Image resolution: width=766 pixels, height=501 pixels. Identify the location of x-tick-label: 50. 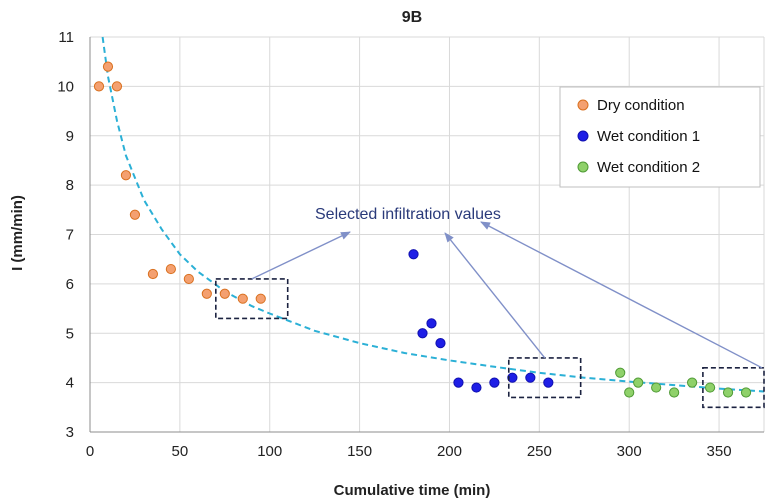
(180, 451).